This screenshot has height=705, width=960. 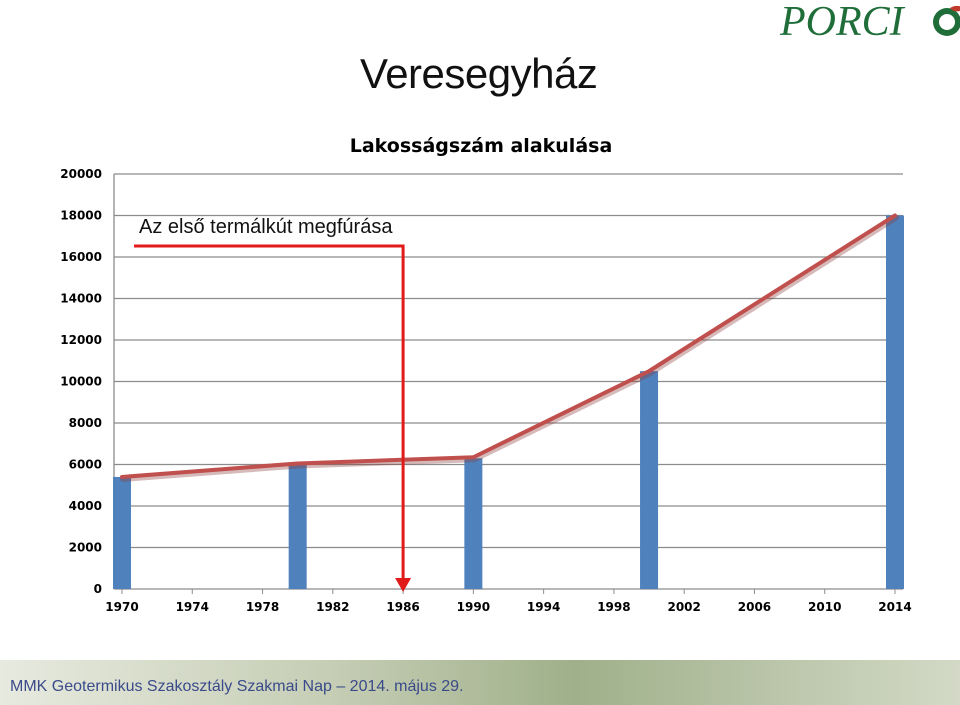 What do you see at coordinates (332, 607) in the screenshot?
I see `x-tick-label: 1982` at bounding box center [332, 607].